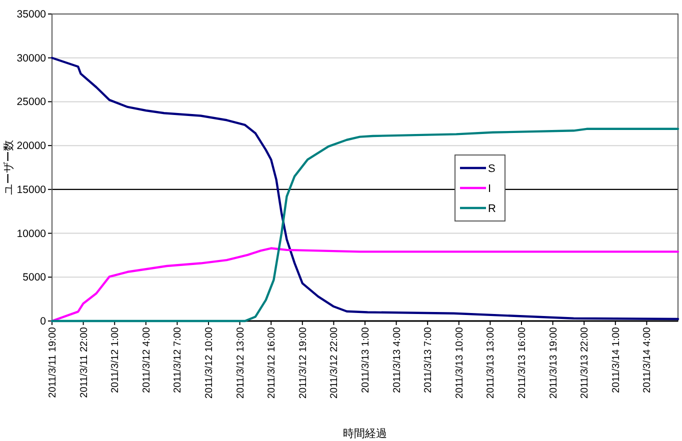  Describe the element at coordinates (31, 146) in the screenshot. I see `y-tick-label: 20000` at that location.